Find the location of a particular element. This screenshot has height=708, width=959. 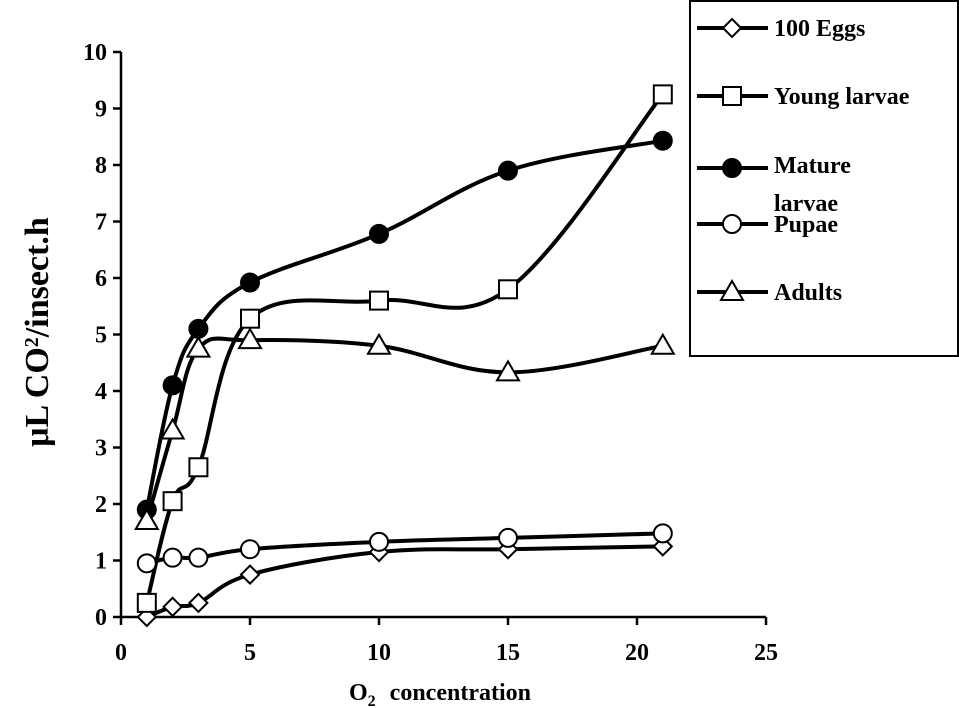

legend-label-2: Mature is located at coordinates (812, 166).